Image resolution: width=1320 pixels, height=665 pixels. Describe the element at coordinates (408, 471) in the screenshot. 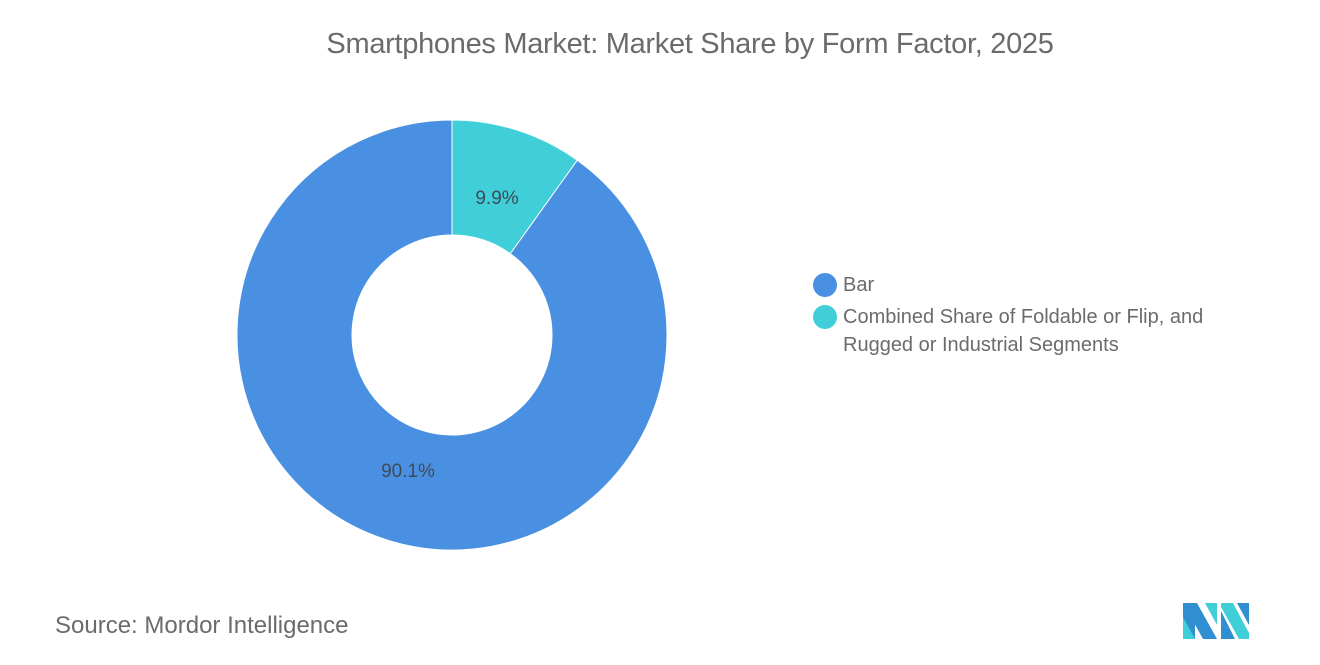

I see `slice-label-bar: 90.1%` at that location.